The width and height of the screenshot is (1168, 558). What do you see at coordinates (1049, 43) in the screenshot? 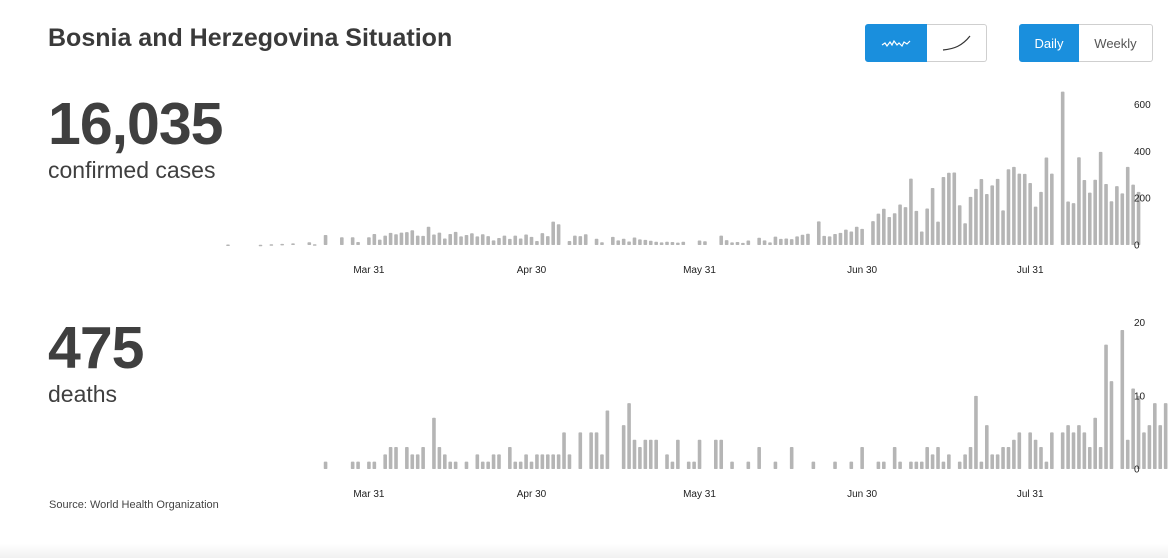
I see `daily-button: Daily` at bounding box center [1049, 43].